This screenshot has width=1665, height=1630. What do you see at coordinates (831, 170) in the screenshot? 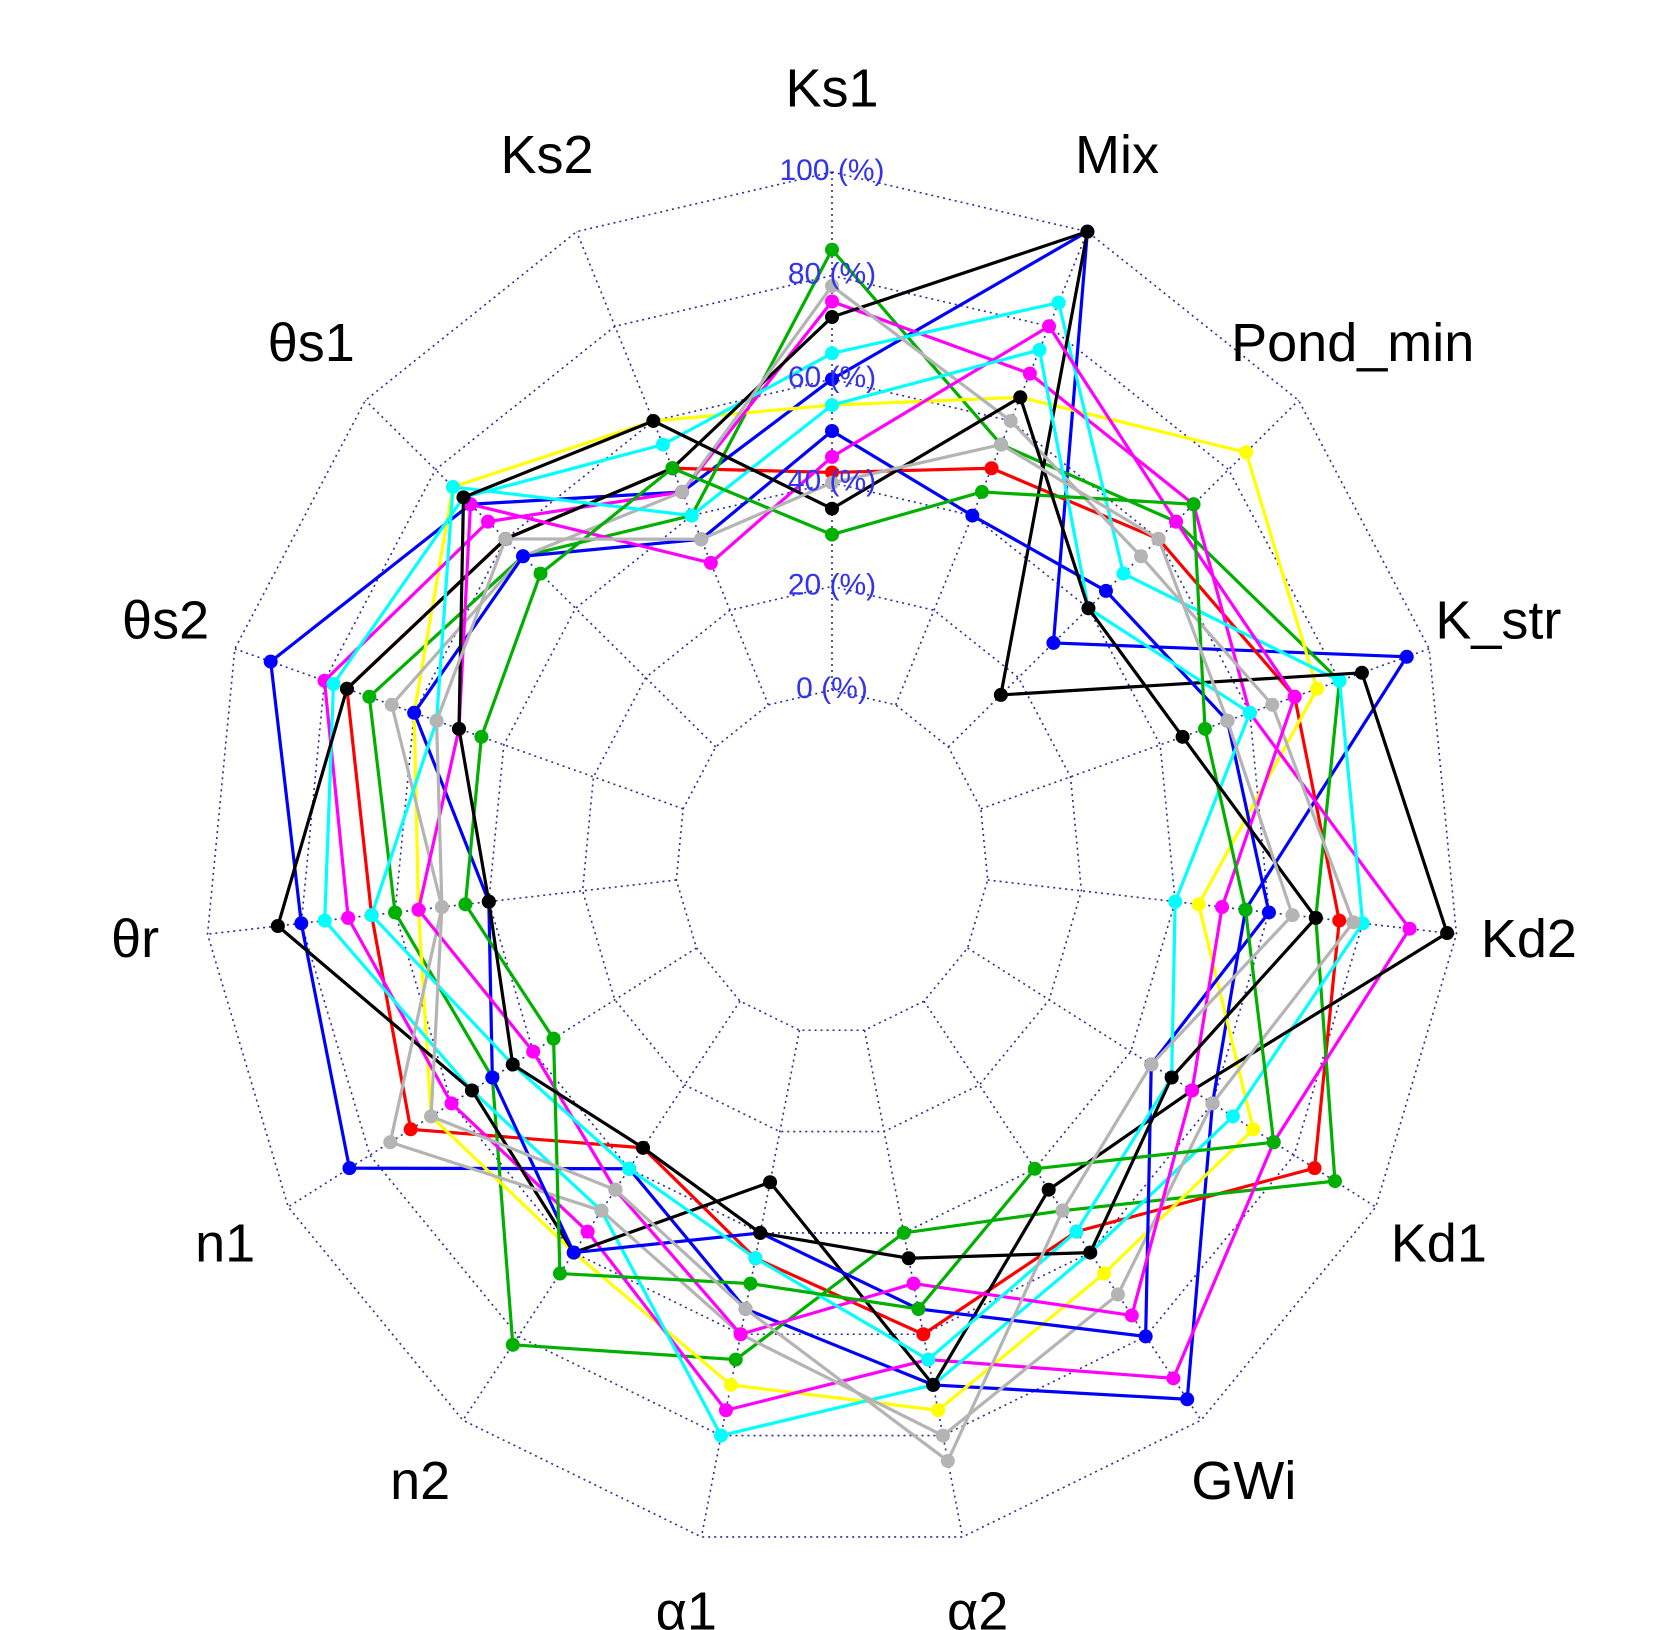
I see `r-tick-label: 100 (%)` at bounding box center [831, 170].